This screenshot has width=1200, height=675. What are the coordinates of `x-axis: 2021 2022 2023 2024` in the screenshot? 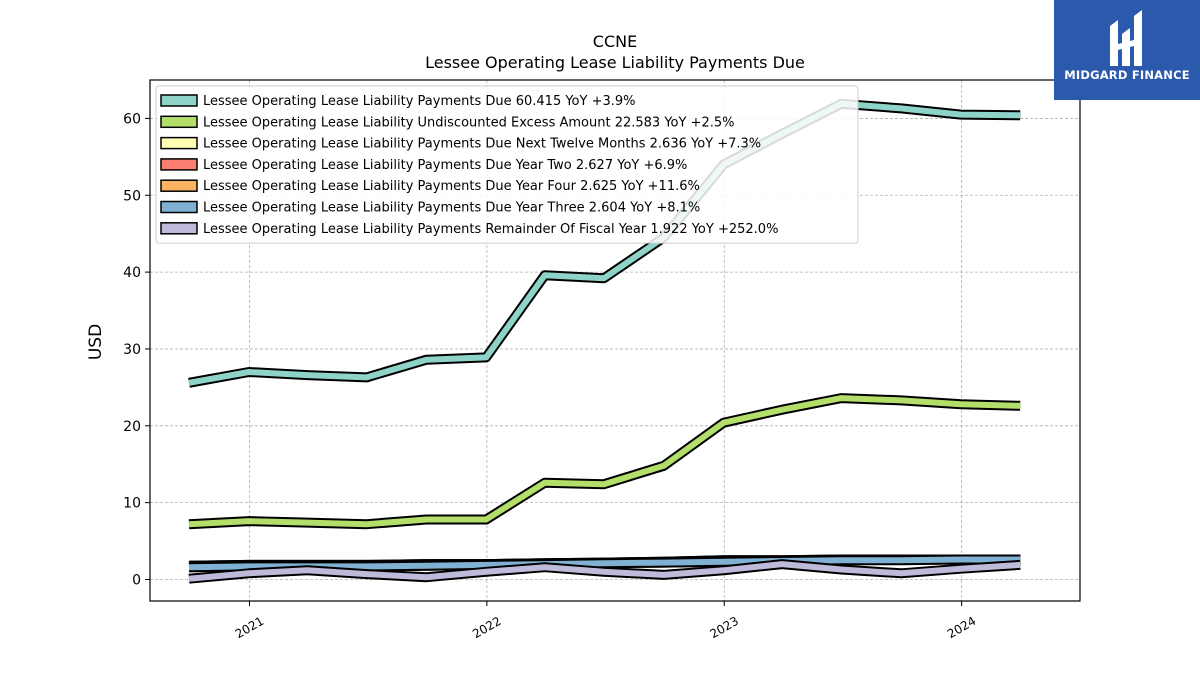 It's located at (605, 621).